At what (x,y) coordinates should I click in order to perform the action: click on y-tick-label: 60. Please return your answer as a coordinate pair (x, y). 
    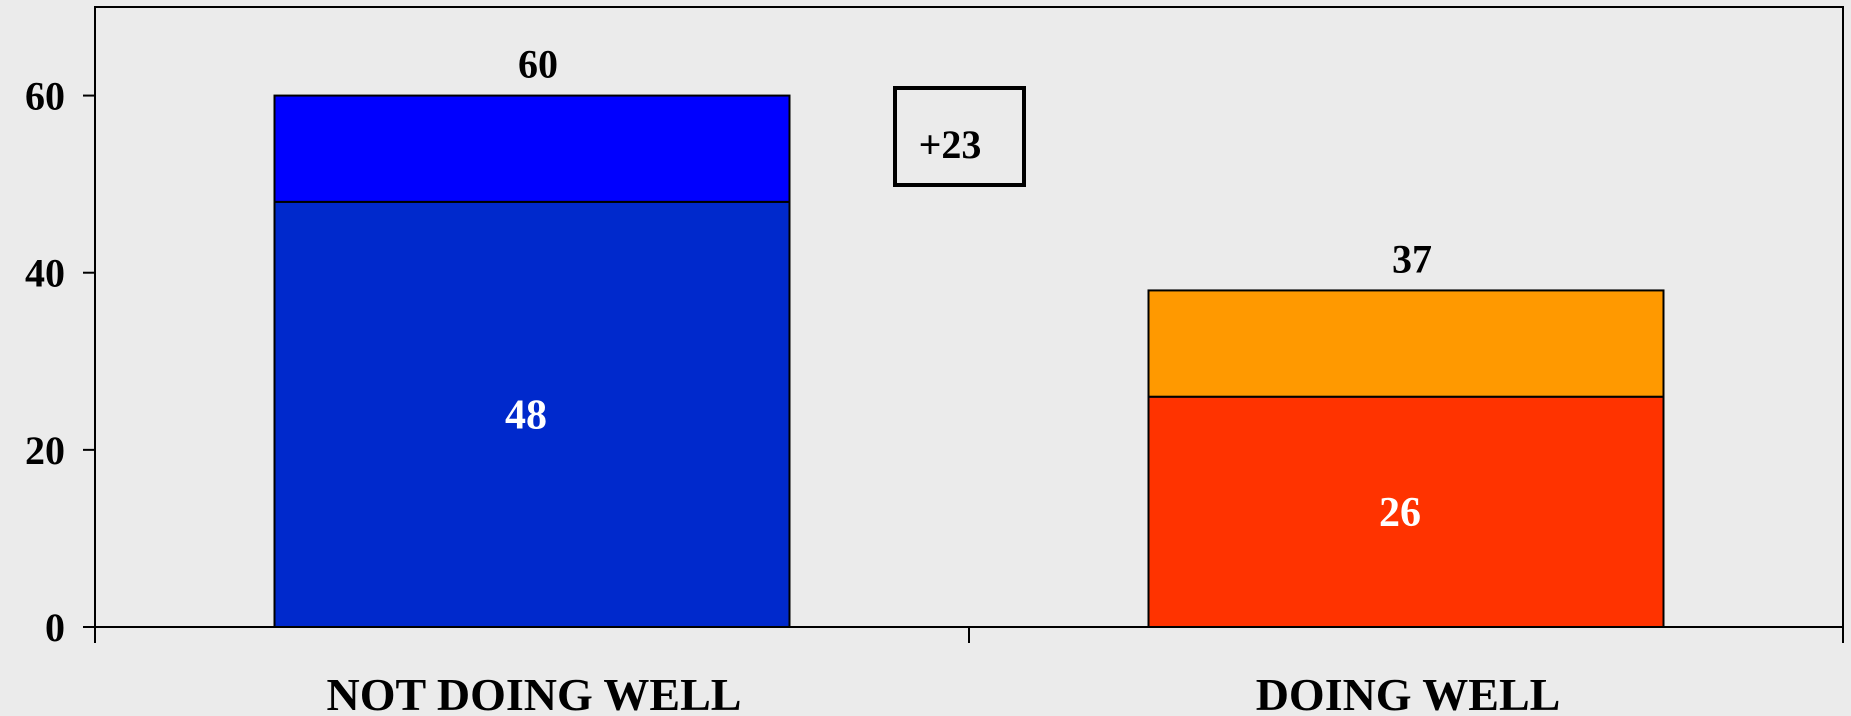
    Looking at the image, I should click on (45, 96).